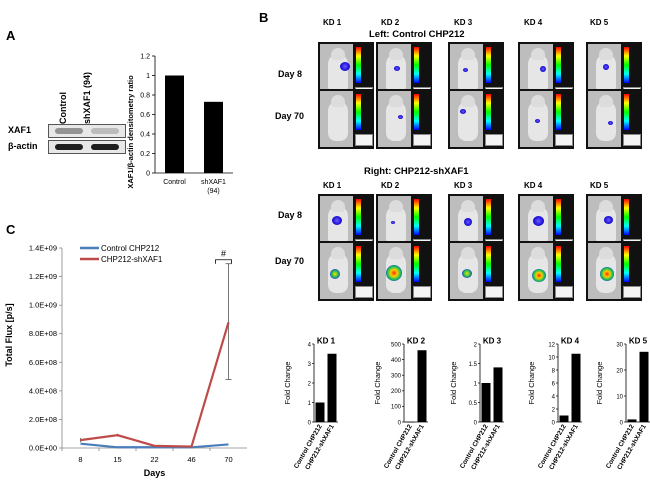 The height and width of the screenshot is (482, 650). What do you see at coordinates (20, 130) in the screenshot?
I see `blot-label-xaf1: XAF1` at bounding box center [20, 130].